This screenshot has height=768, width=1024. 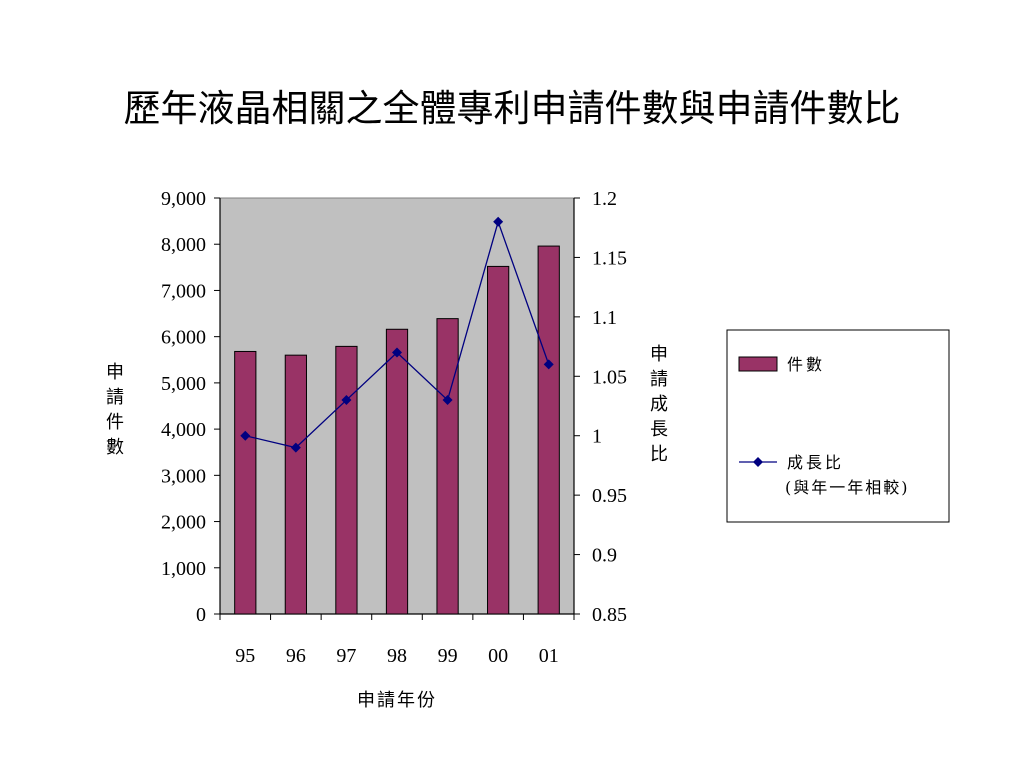 What do you see at coordinates (609, 615) in the screenshot?
I see `y2-tick-label: 0.85` at bounding box center [609, 615].